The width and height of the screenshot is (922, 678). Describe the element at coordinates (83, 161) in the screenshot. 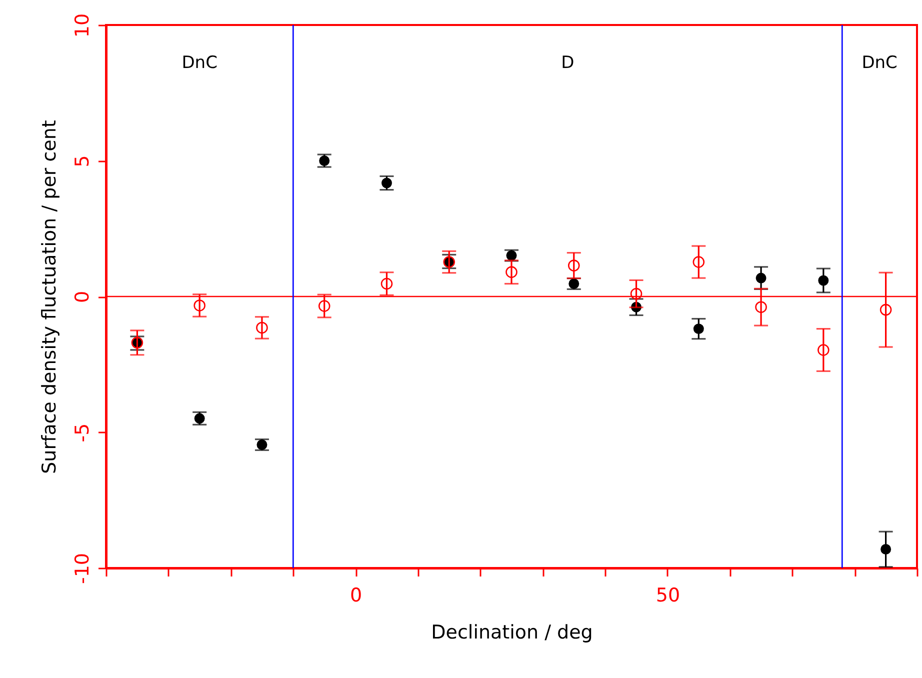

I see `y-tick-label: 5` at that location.